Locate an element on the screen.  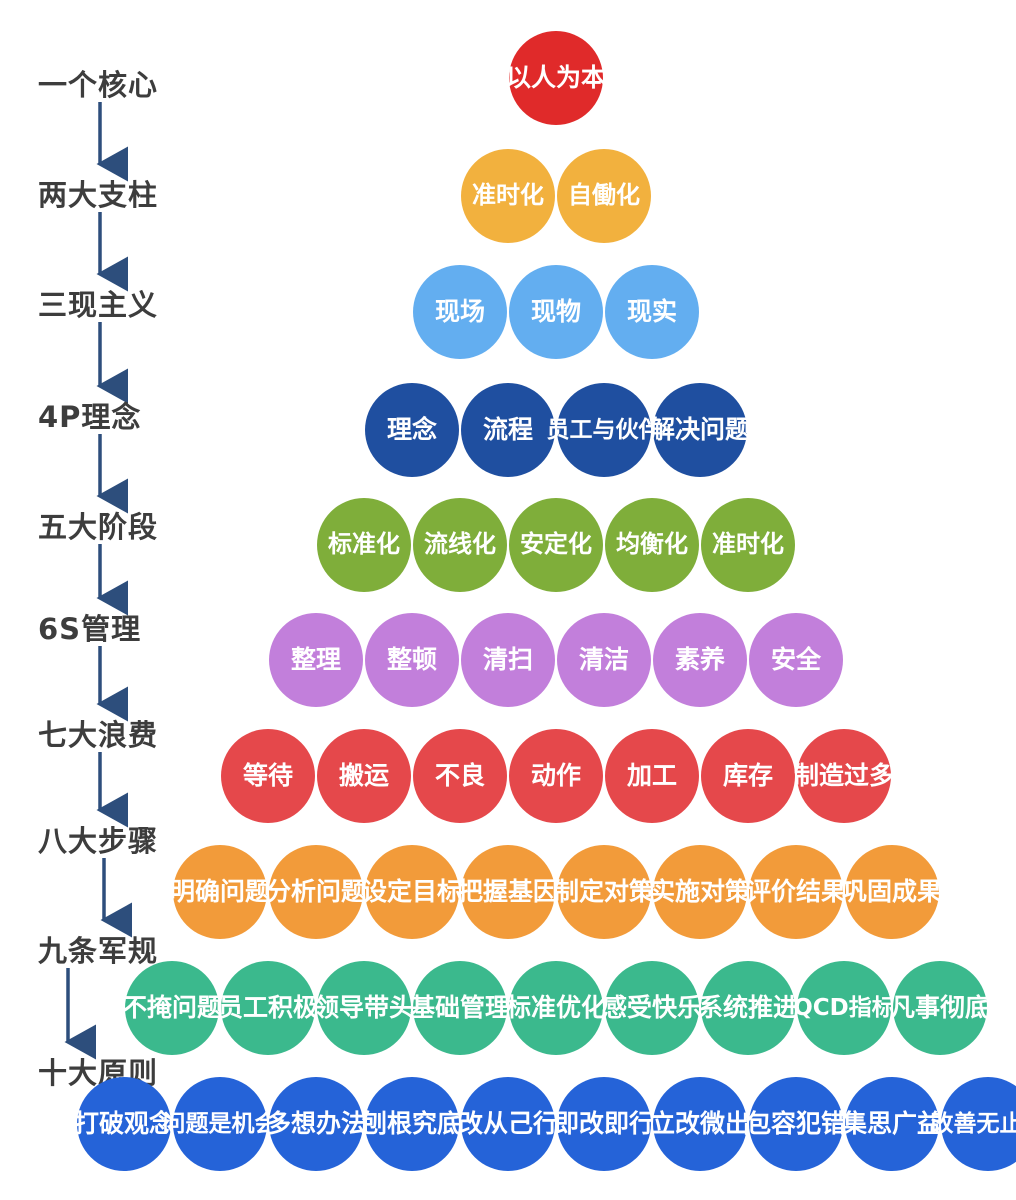
concept-circle: 现实 is located at coordinates (652, 312).